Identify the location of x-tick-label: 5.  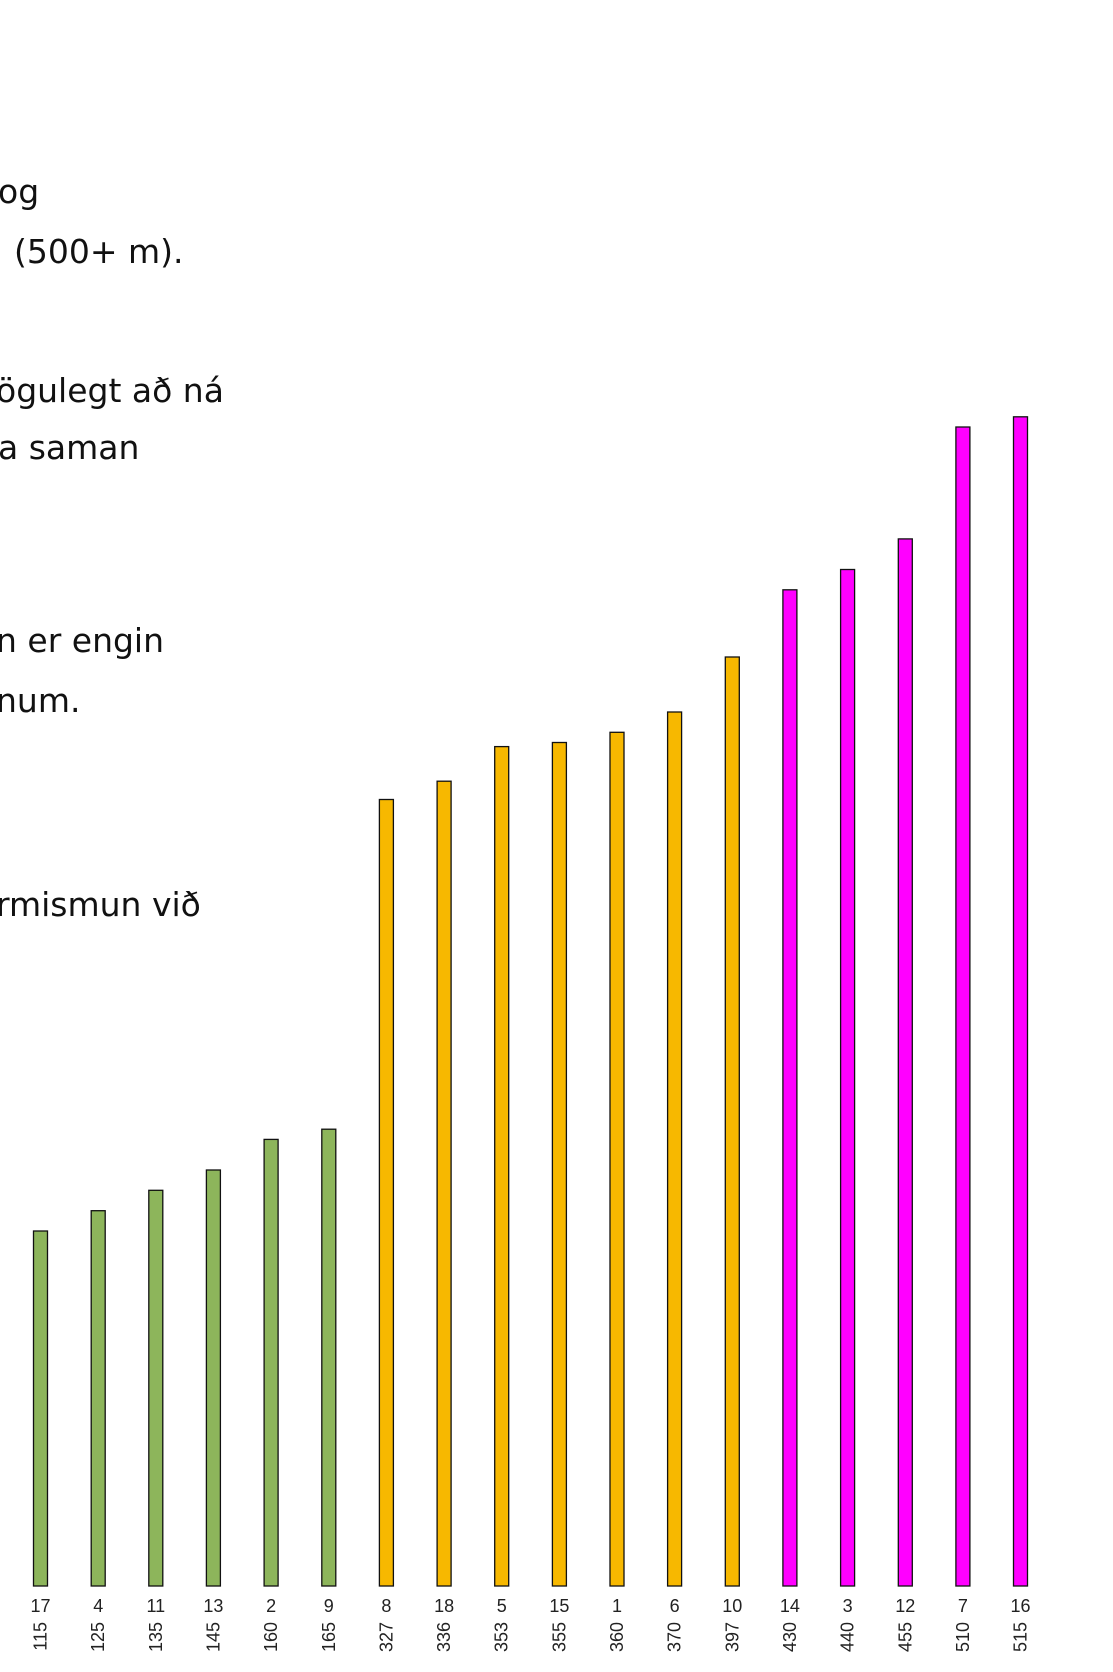
(502, 1606).